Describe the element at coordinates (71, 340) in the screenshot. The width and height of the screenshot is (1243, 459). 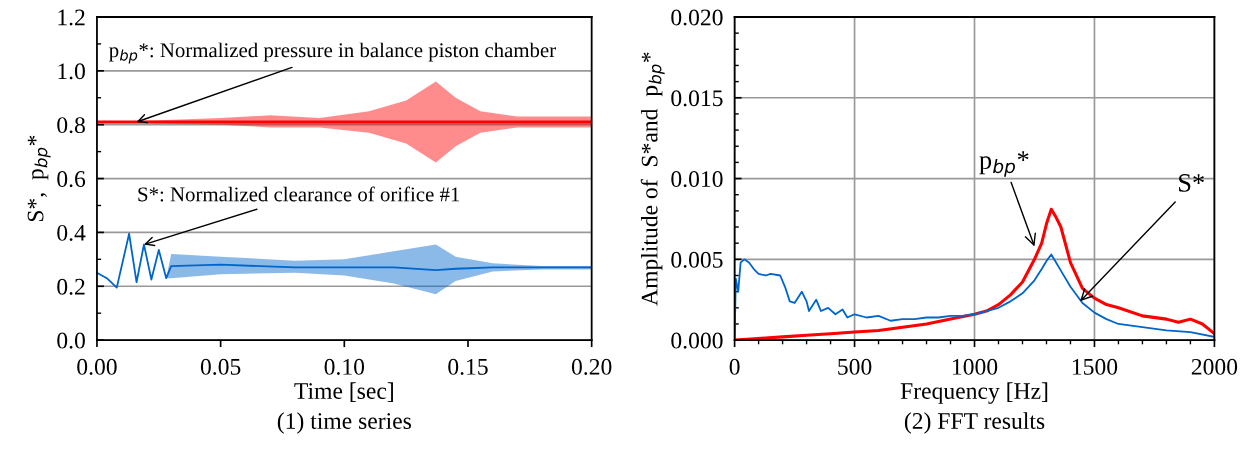
I see `y-tick-label: 0.0` at that location.